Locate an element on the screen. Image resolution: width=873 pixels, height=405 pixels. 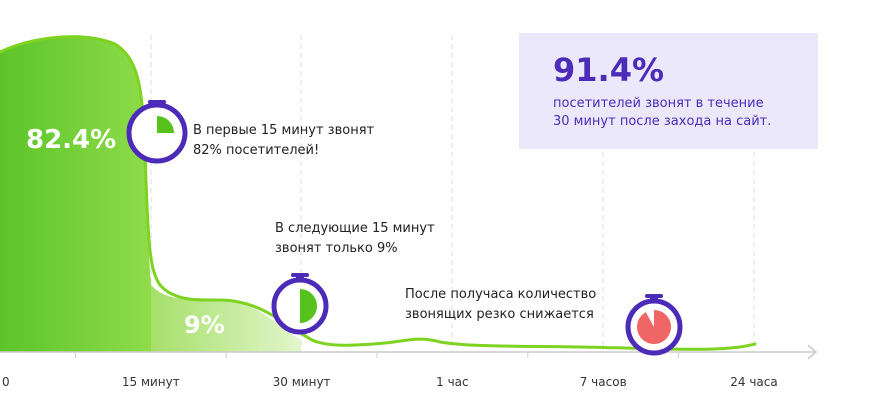
tick-labels: 0 15 минут 30 минут 1 час 7 часов 24 часа is located at coordinates (390, 382).